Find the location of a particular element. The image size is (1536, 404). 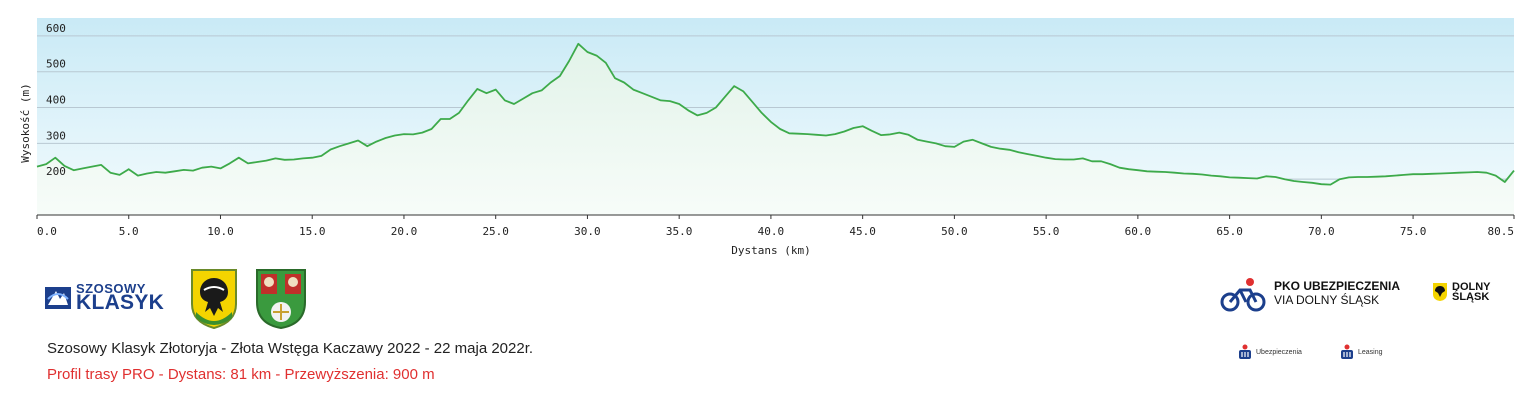

dolny-slask-logo: DOLNY ŚLĄSK is located at coordinates (1461, 292).